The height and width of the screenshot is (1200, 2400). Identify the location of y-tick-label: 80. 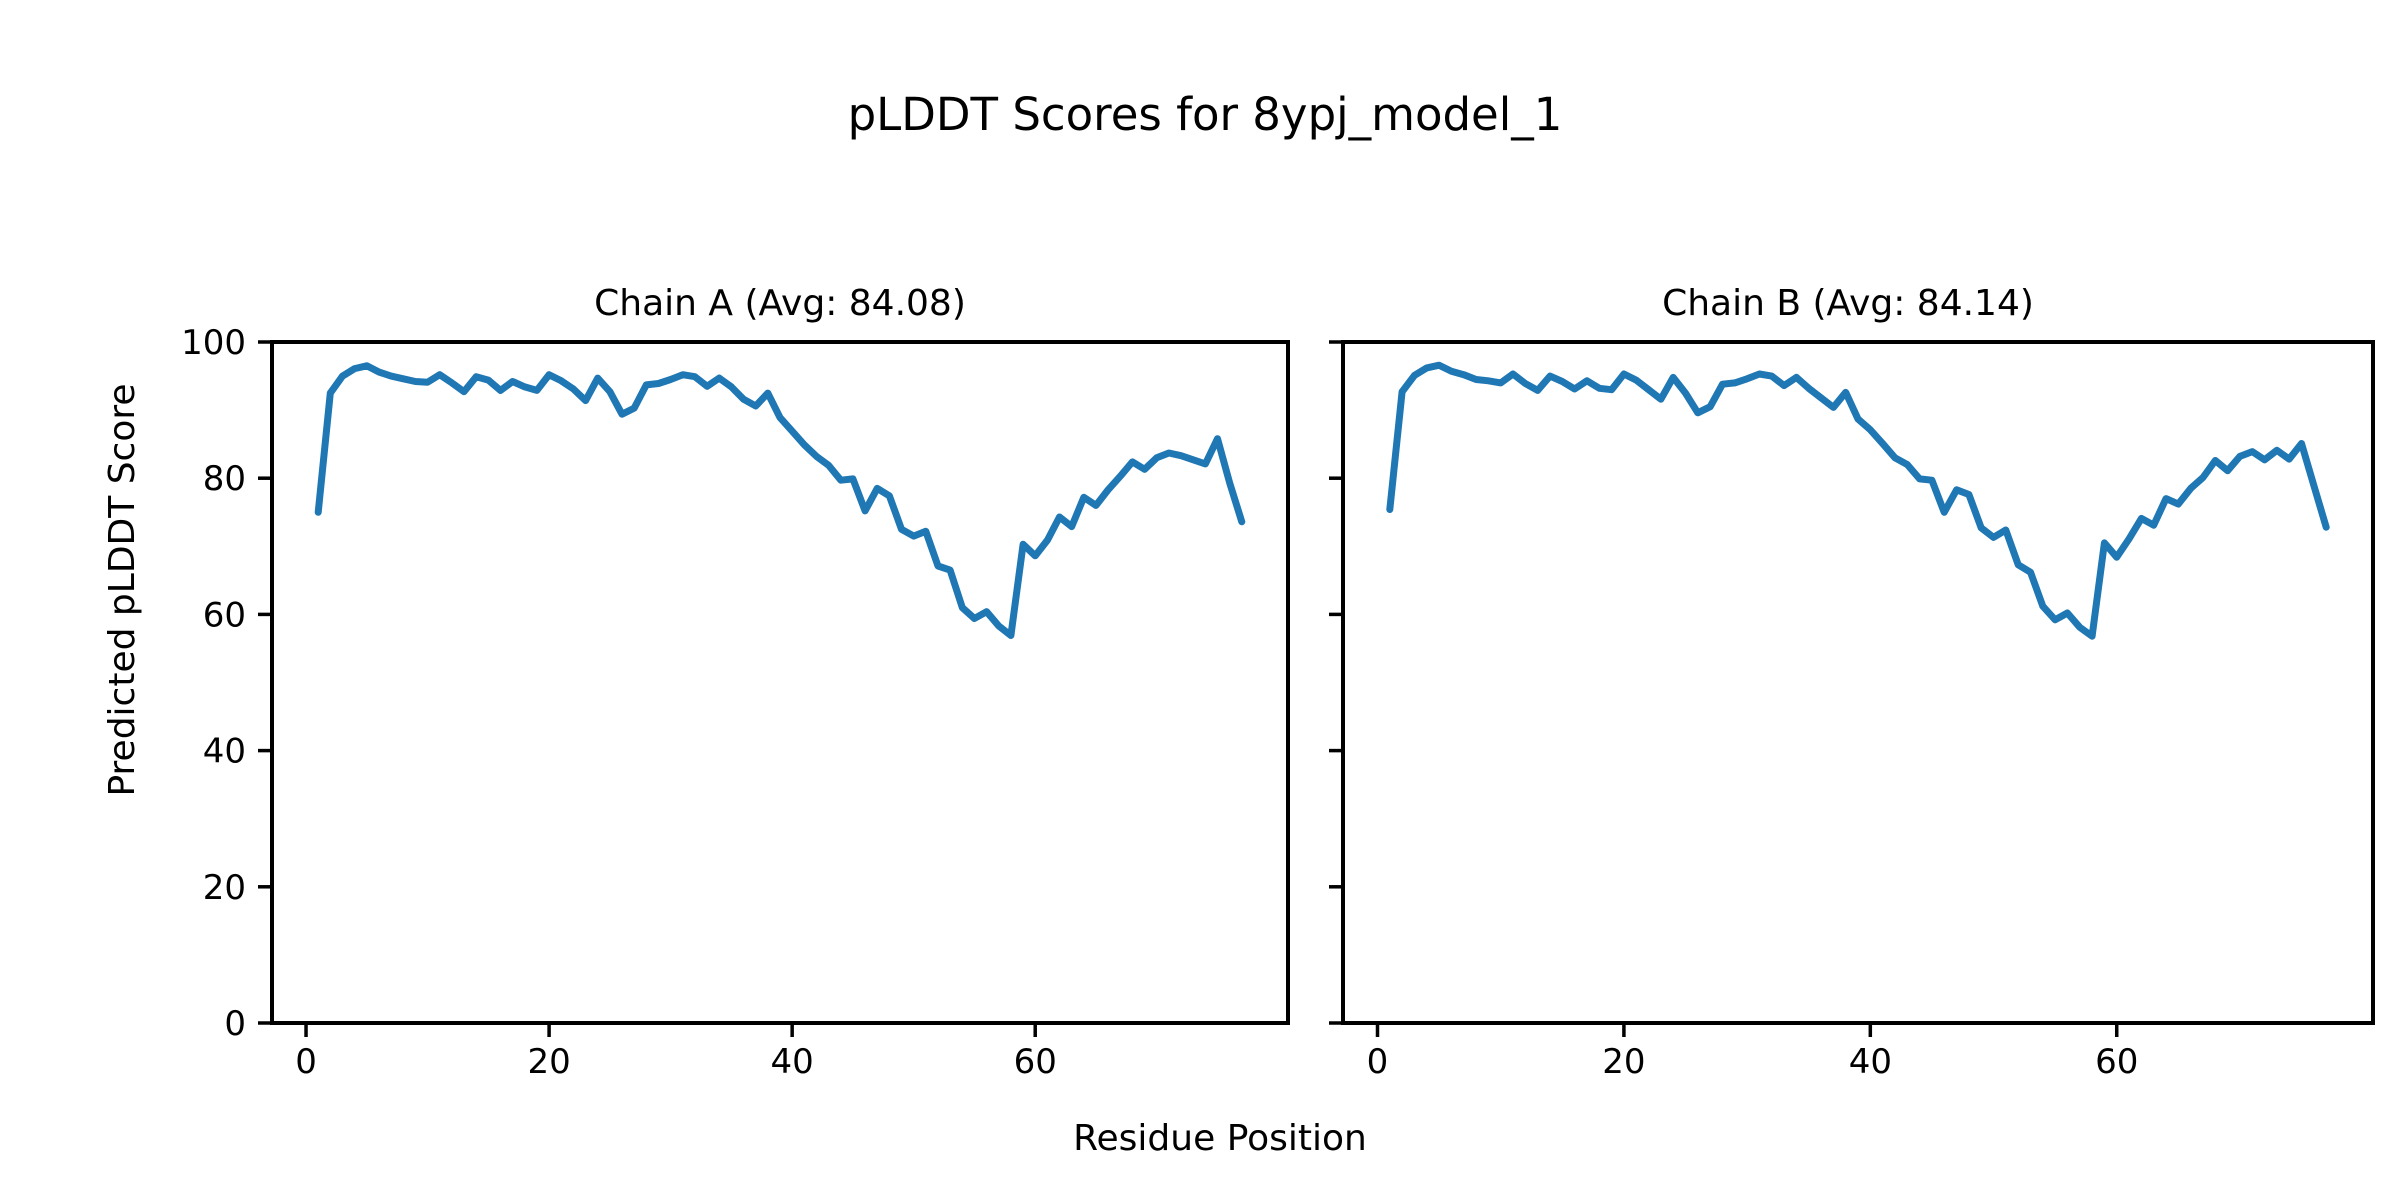
(224, 479).